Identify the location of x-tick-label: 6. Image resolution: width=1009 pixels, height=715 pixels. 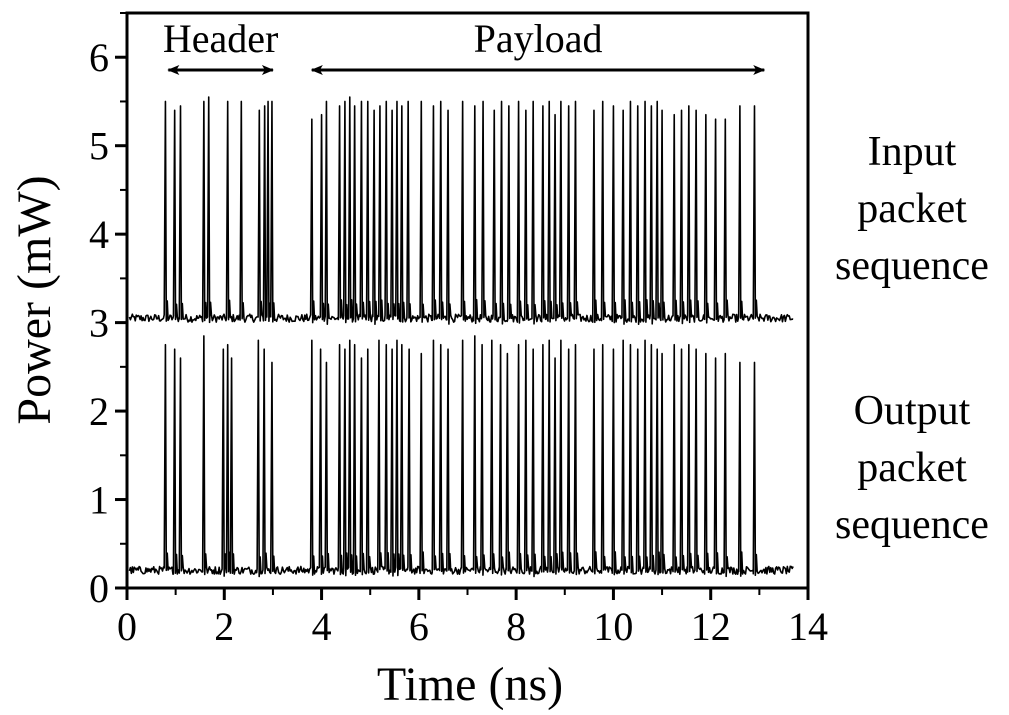
(419, 626).